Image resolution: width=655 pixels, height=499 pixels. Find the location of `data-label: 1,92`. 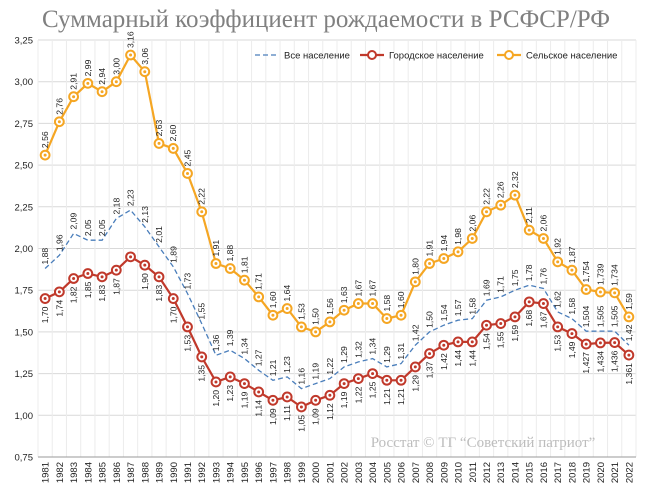

data-label: 1,92 is located at coordinates (558, 246).